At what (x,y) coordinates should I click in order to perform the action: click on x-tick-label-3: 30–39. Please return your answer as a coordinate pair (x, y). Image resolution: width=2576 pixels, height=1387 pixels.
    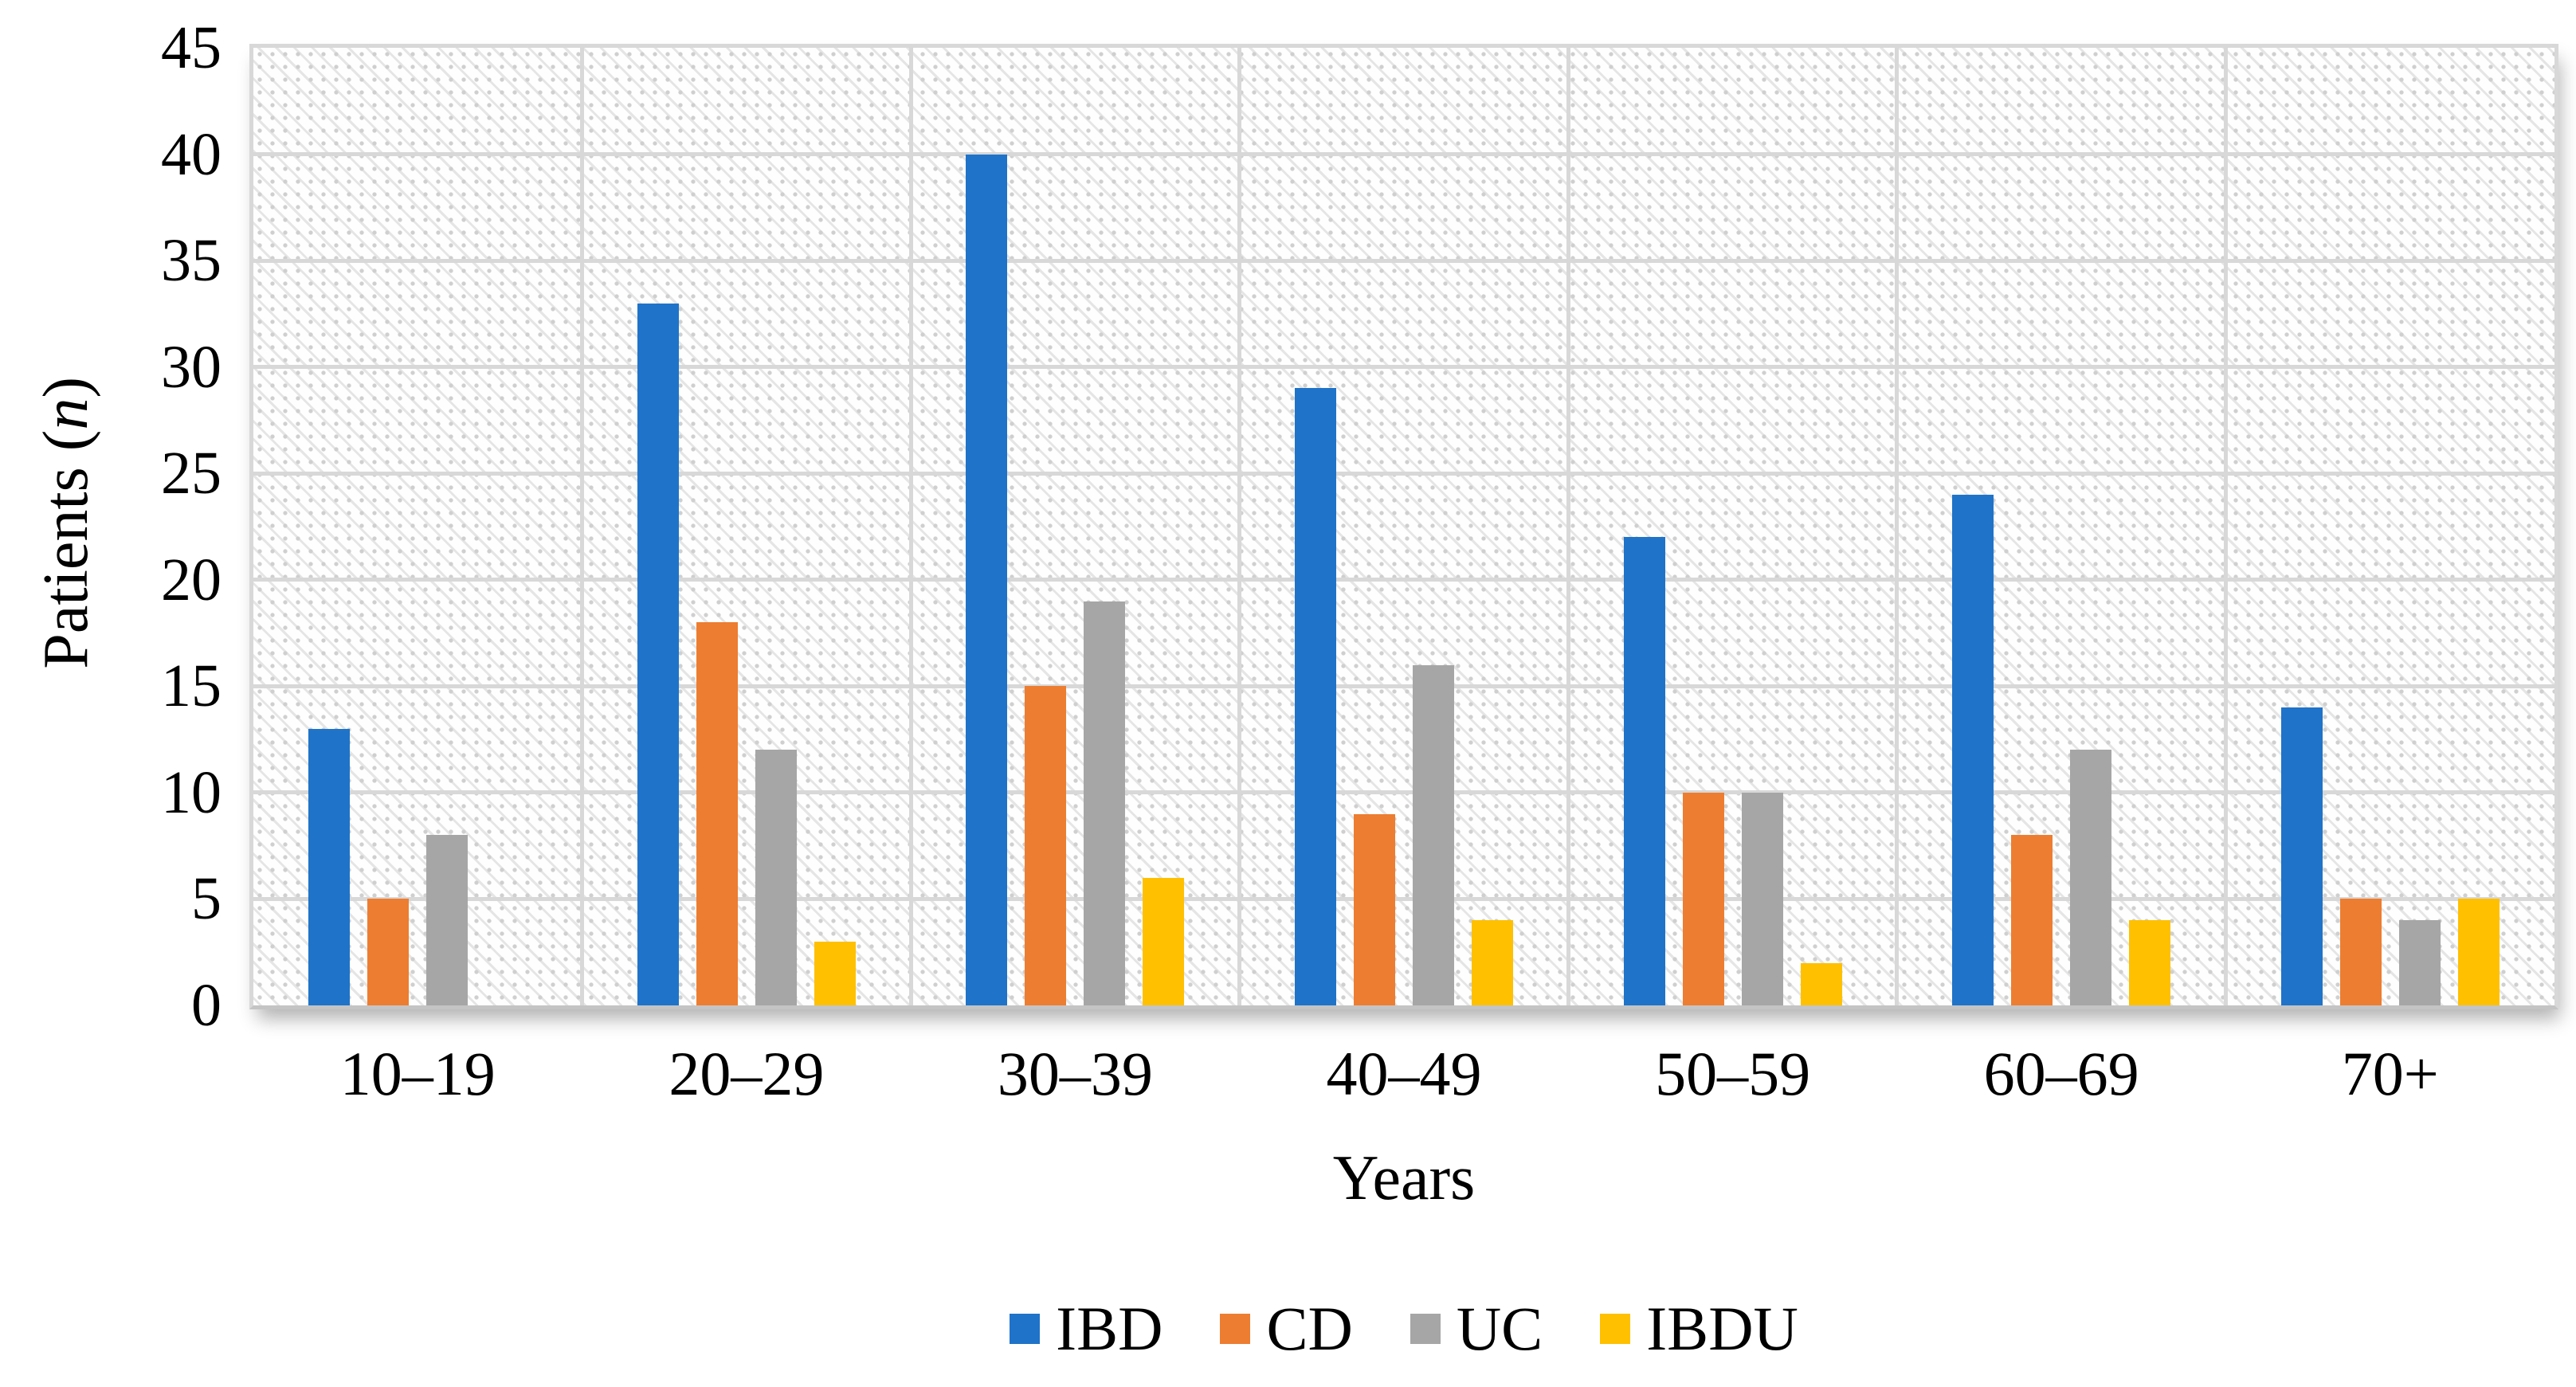
    Looking at the image, I should click on (1075, 1073).